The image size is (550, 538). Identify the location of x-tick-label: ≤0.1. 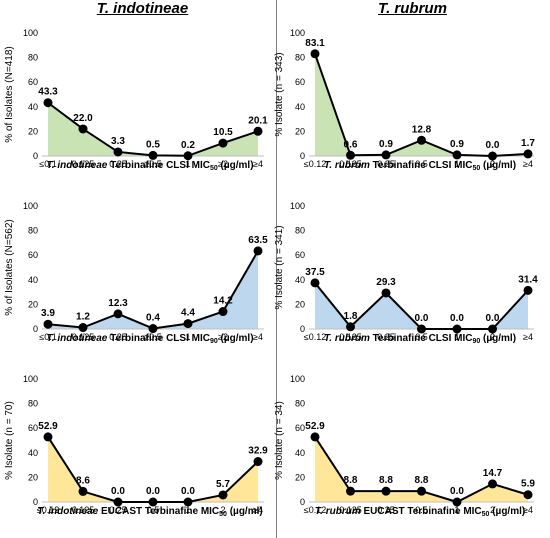
(47, 164).